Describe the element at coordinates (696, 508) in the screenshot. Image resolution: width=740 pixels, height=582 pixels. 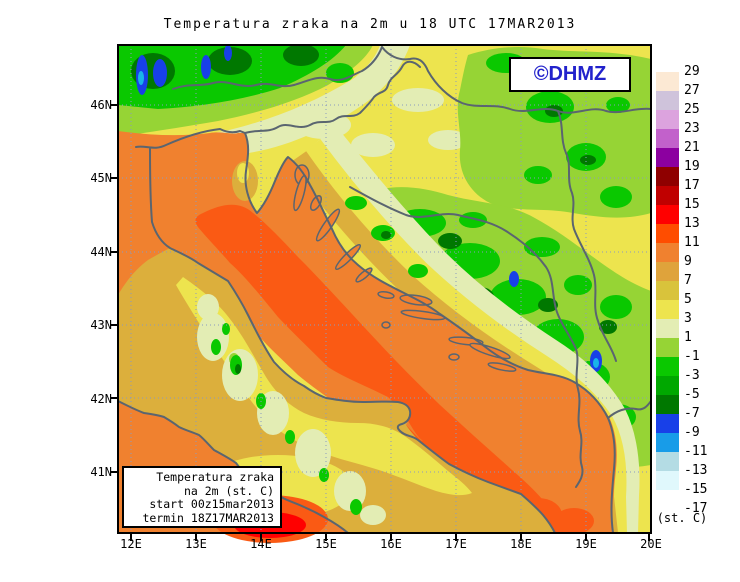
I see `colorbar-tick-label: -17` at that location.